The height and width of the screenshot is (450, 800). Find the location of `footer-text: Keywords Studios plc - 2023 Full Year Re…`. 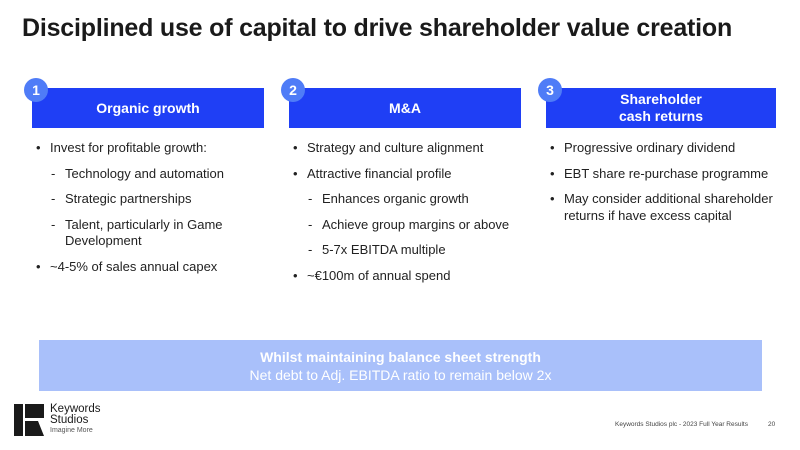

footer-text: Keywords Studios plc - 2023 Full Year Re… is located at coordinates (681, 424).